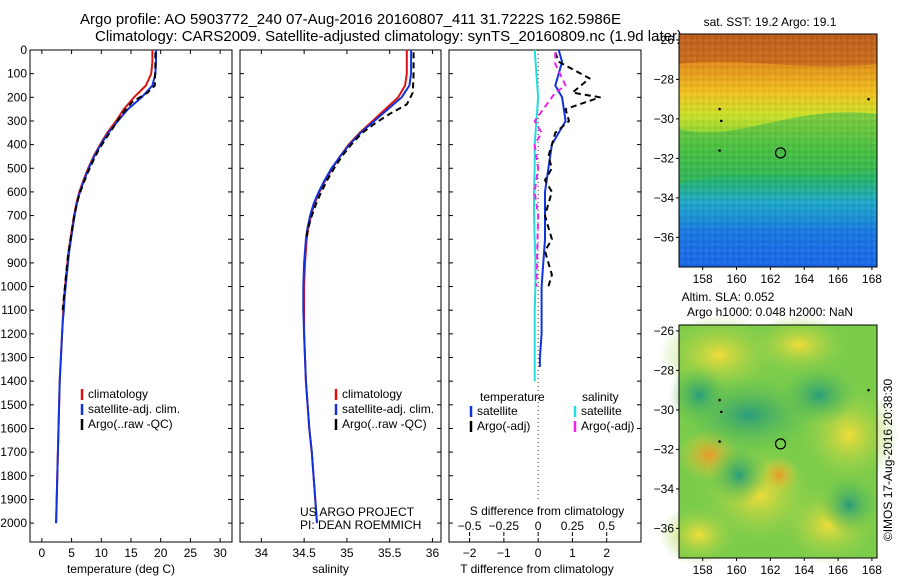  What do you see at coordinates (17, 192) in the screenshot?
I see `y-tick-label: 600` at bounding box center [17, 192].